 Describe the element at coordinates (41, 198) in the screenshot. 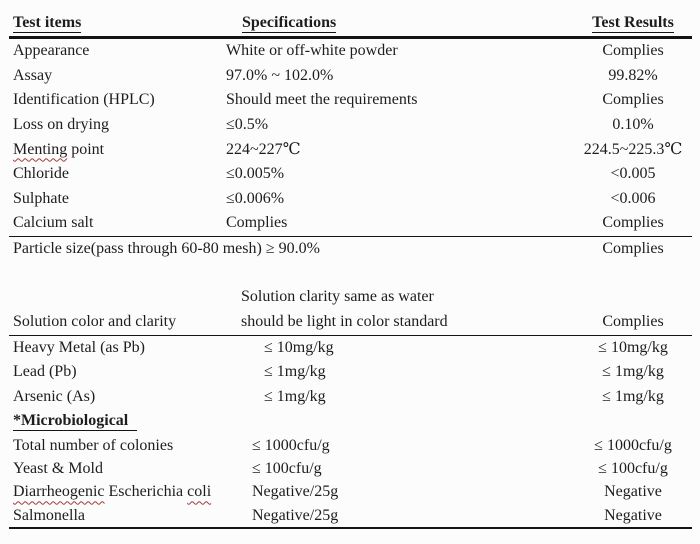

I see `test-item-cell: Sulphate` at that location.